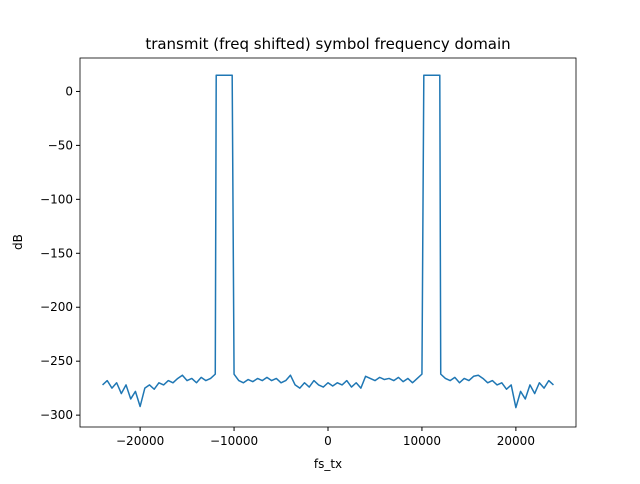 Image resolution: width=640 pixels, height=484 pixels. Describe the element at coordinates (140, 441) in the screenshot. I see `x-tick-label: −20000` at that location.